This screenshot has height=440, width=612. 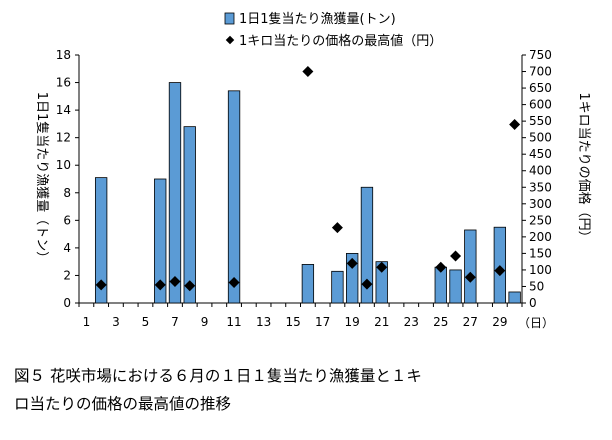 What do you see at coordinates (540, 270) in the screenshot?
I see `right-tick-label: 100` at bounding box center [540, 270].